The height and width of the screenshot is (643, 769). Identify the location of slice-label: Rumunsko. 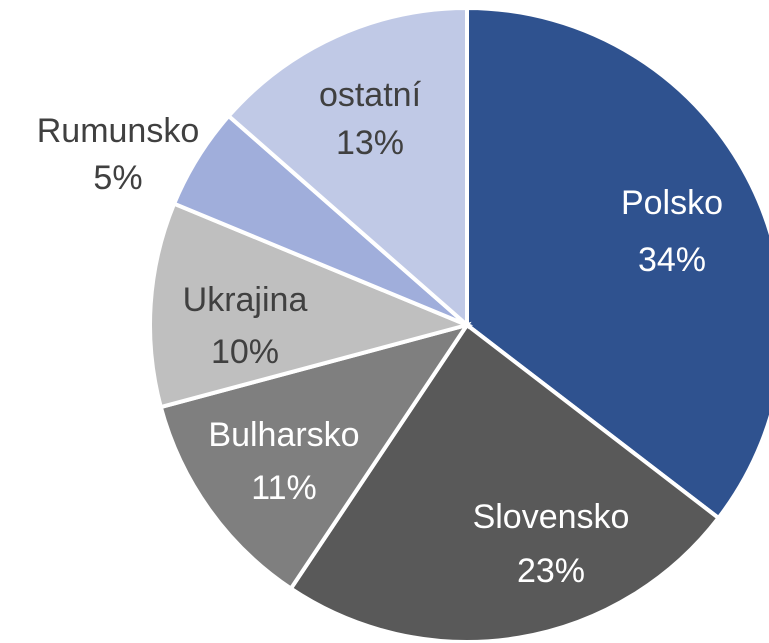
(118, 131).